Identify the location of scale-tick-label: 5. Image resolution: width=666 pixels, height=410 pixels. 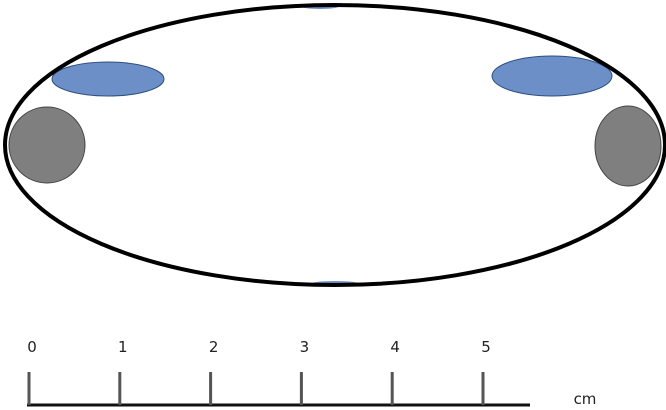
(486, 347).